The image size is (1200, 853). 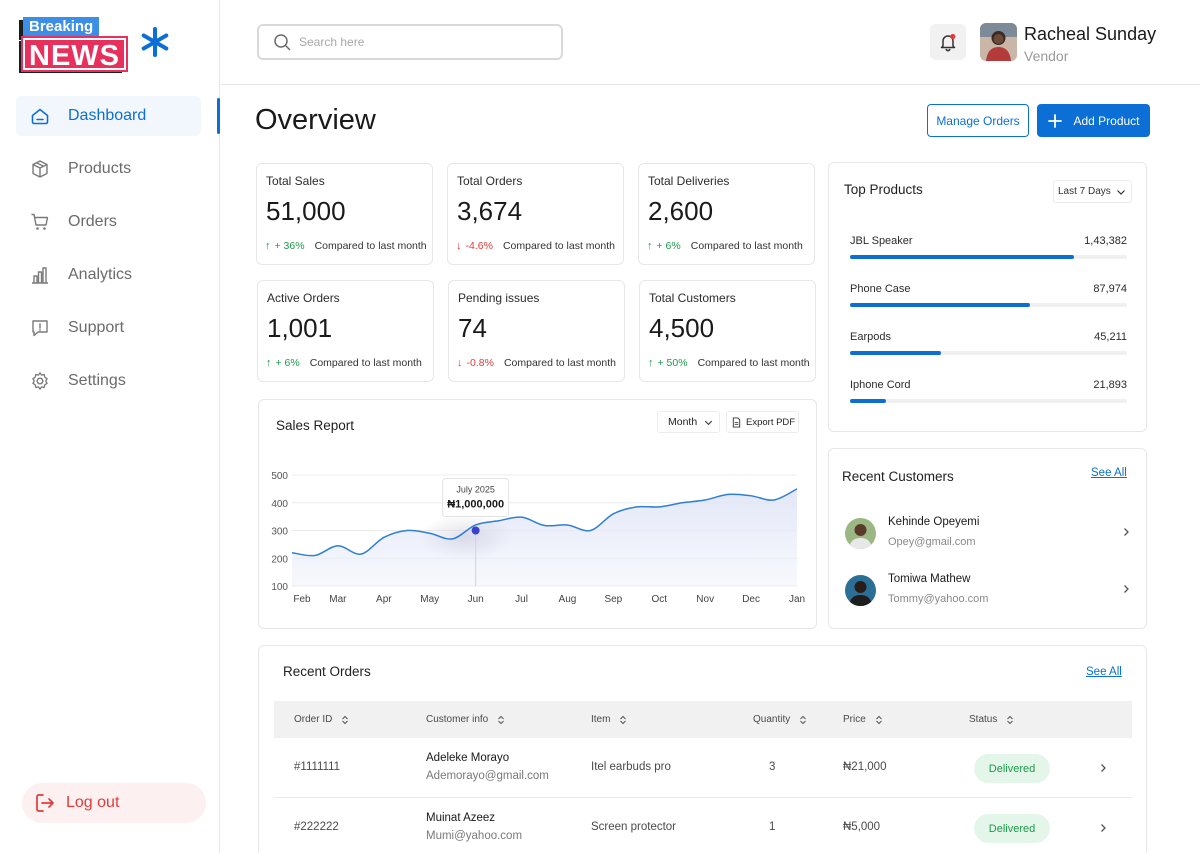 What do you see at coordinates (623, 719) in the screenshot?
I see `sort-icon` at bounding box center [623, 719].